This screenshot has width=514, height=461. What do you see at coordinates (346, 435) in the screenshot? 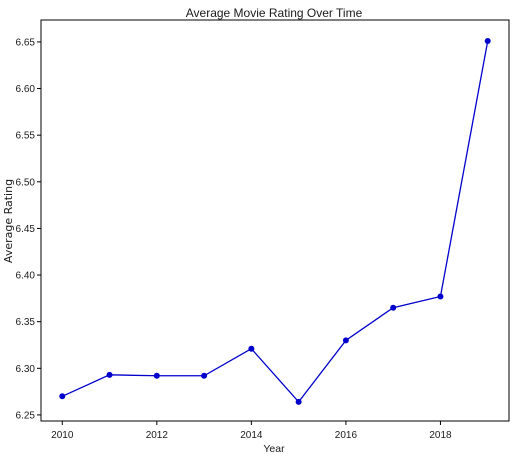
I see `x-tick-label: 2016` at bounding box center [346, 435].